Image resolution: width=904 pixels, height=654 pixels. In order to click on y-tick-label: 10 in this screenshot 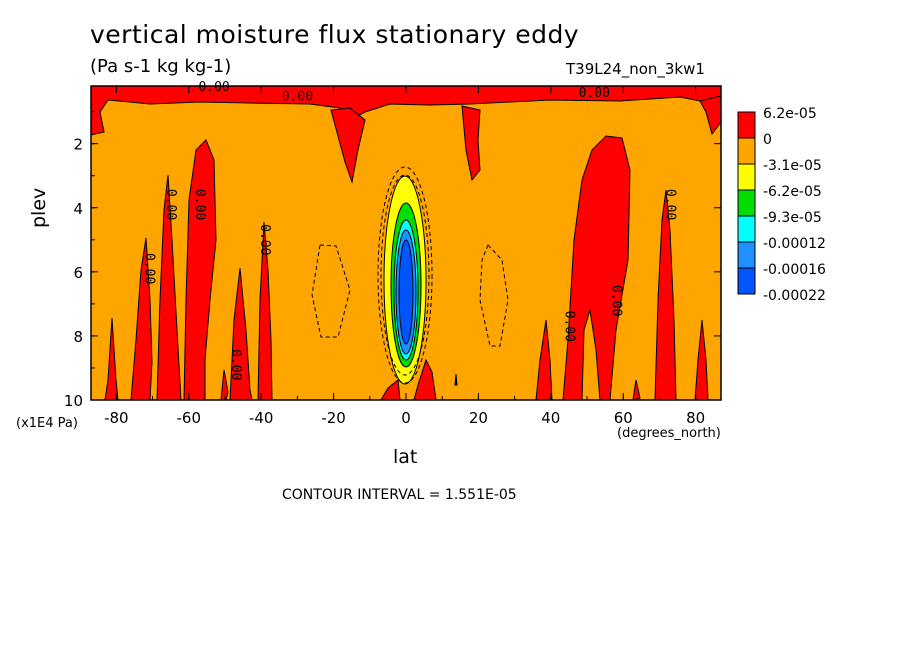, I will do `click(73, 401)`.